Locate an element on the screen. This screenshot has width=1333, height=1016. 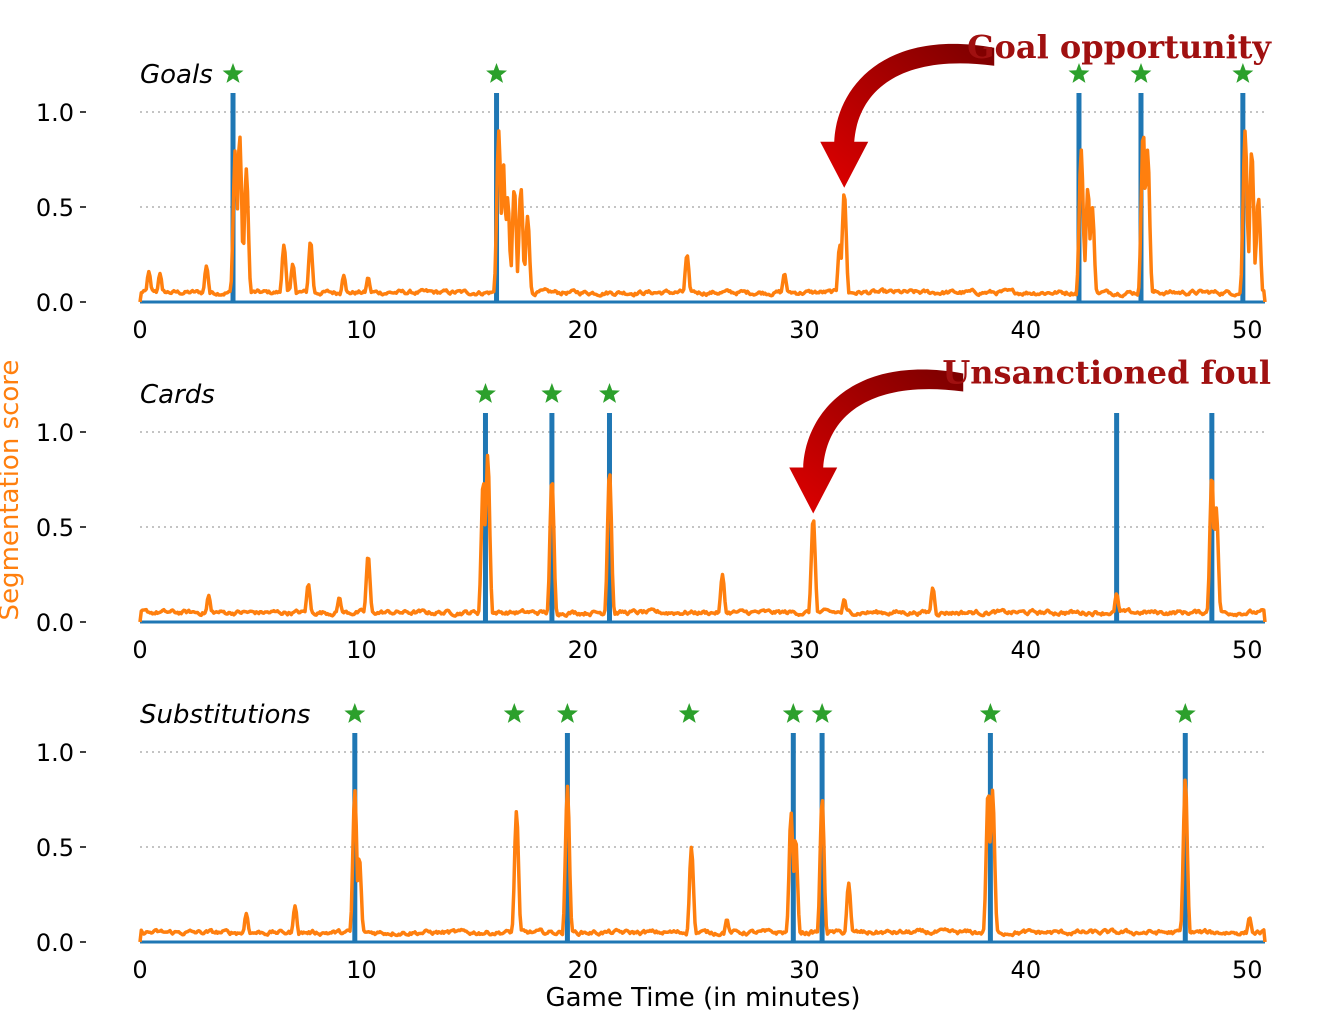
y-axis-label: Segmentation score is located at coordinates (12, 490).